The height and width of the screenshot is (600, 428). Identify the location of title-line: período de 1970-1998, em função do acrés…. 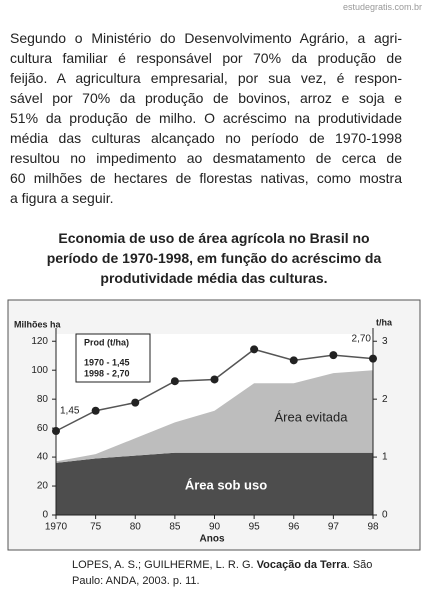
(214, 258).